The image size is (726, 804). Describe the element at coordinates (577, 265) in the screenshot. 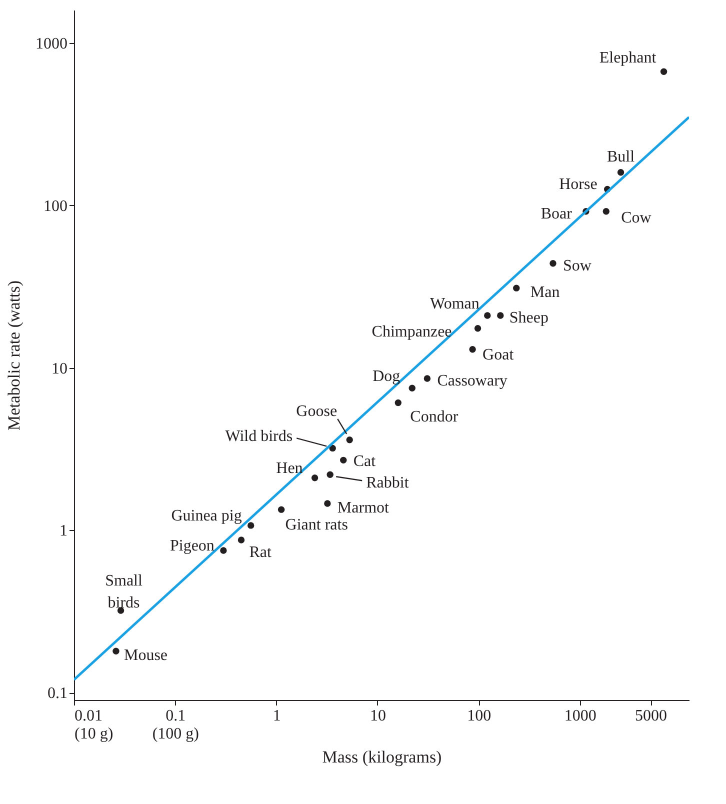

I see `annotation: Sow` at that location.